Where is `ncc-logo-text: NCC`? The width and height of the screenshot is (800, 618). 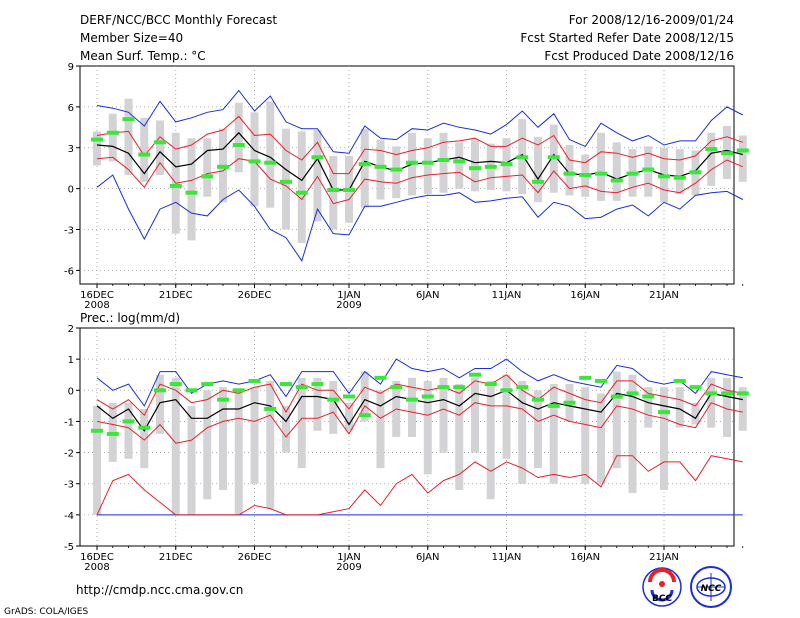 ncc-logo-text: NCC is located at coordinates (711, 589).